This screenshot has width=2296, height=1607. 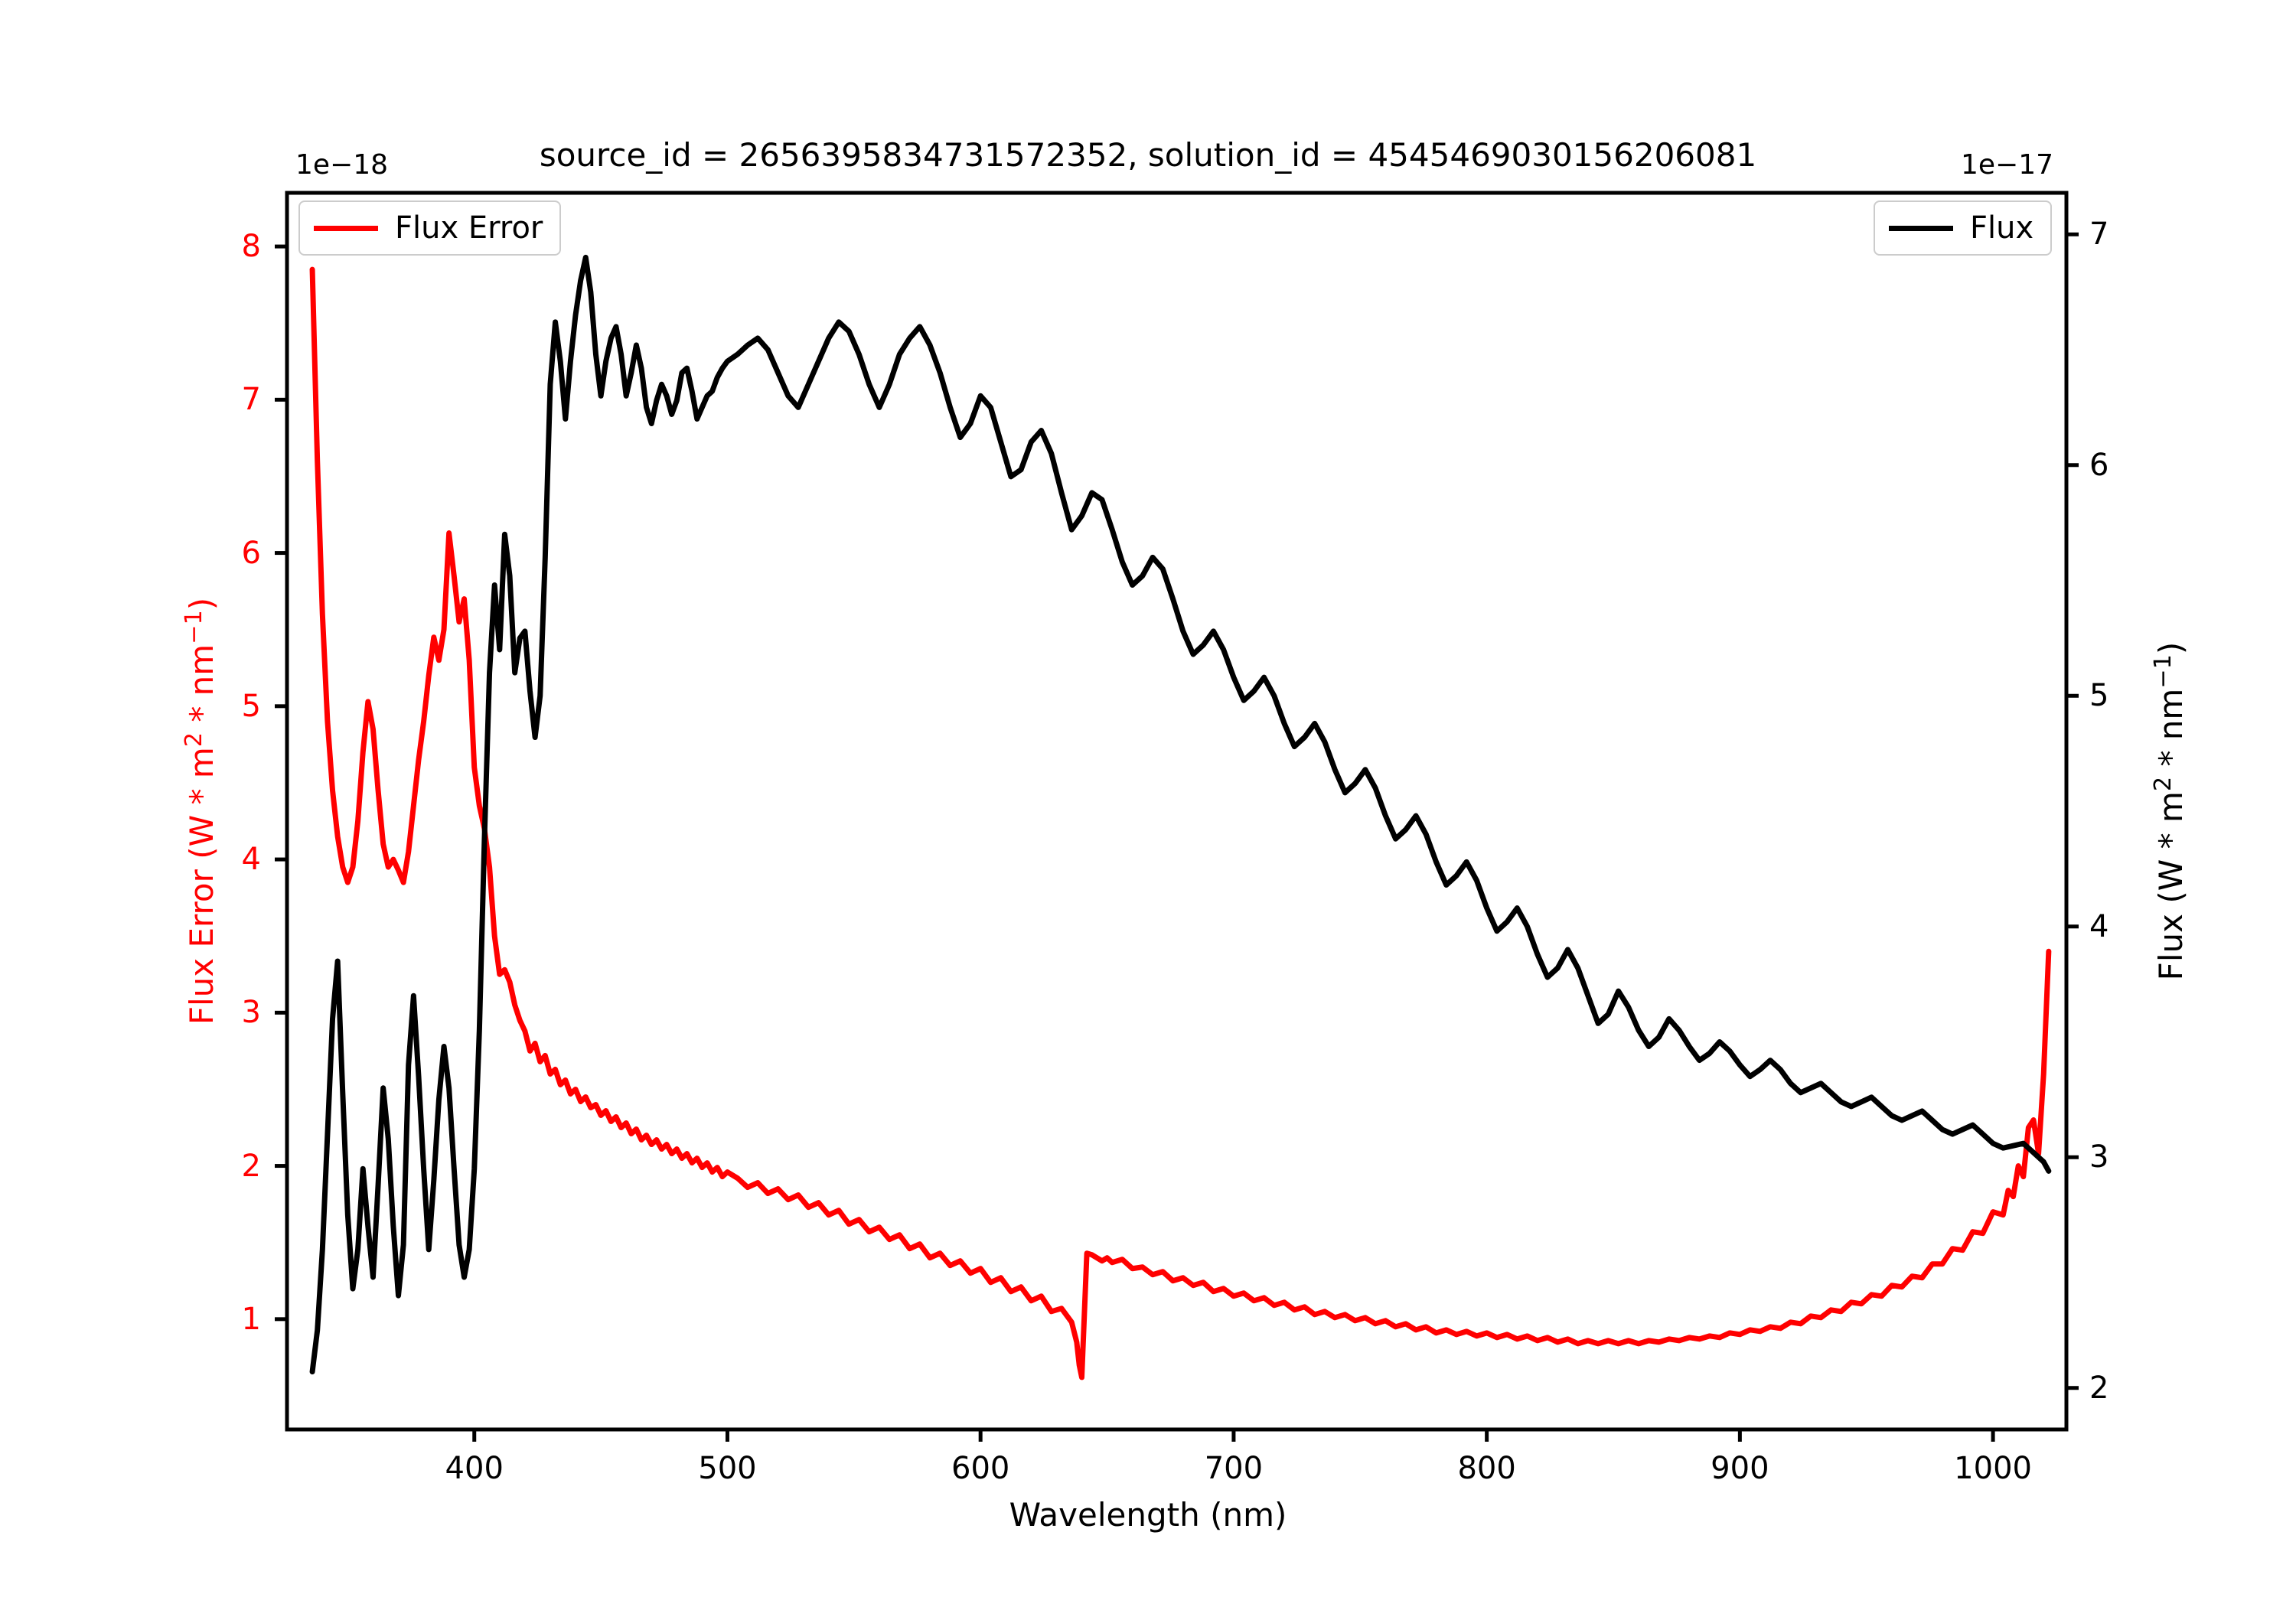 What do you see at coordinates (1963, 228) in the screenshot?
I see `legend-flux: Flux` at bounding box center [1963, 228].